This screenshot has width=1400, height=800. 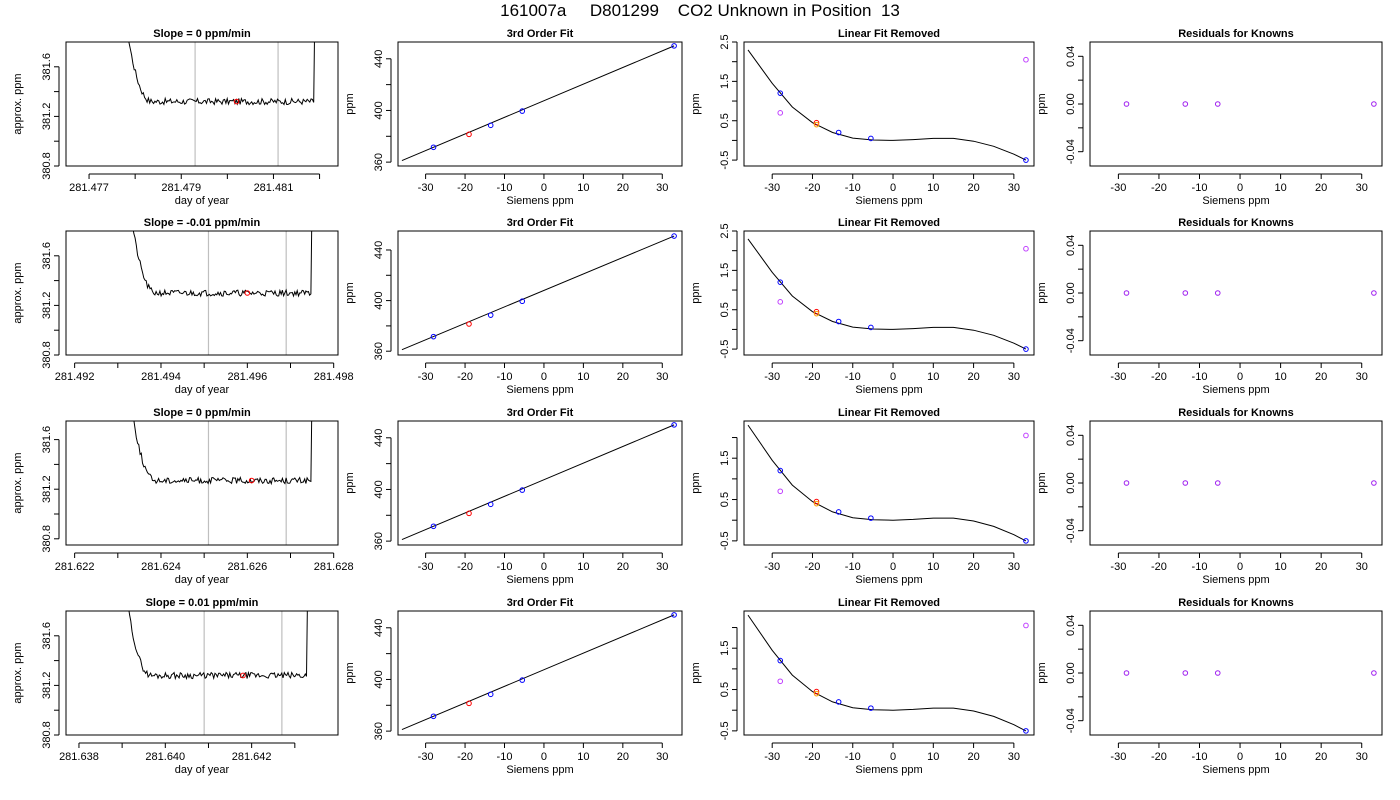 I want to click on panel-title: Linear Fit Removed, so click(x=889, y=34).